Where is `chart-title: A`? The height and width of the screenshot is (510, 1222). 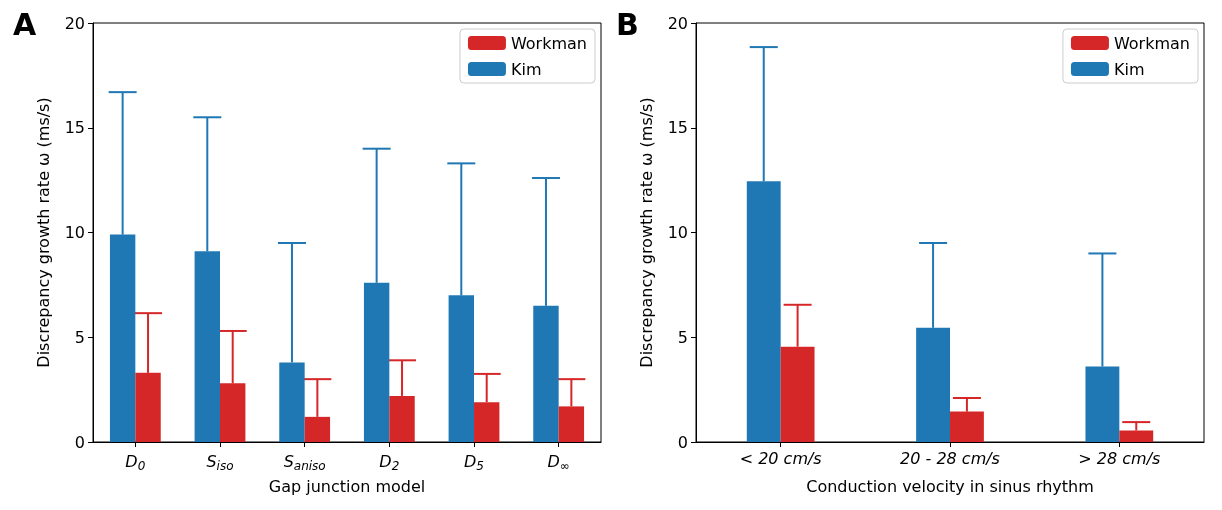
chart-title: A is located at coordinates (25, 24).